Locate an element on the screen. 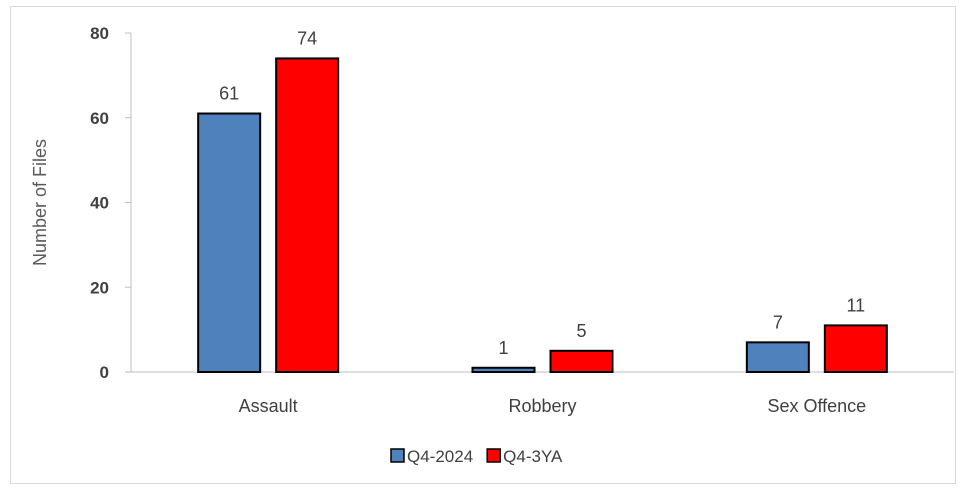 This screenshot has width=968, height=491. bar-q4-2024-assault is located at coordinates (229, 242).